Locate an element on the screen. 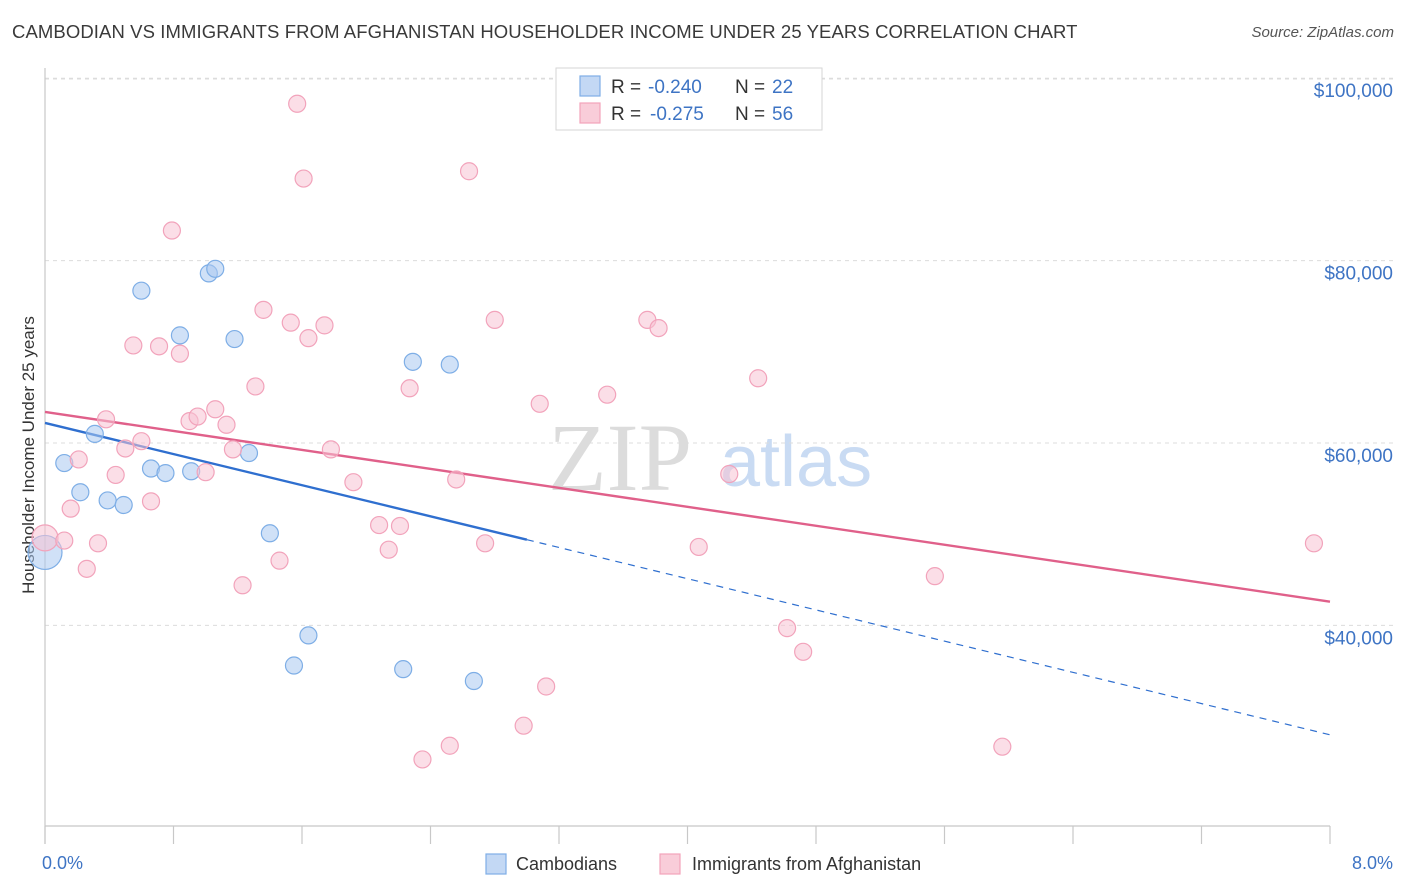 The height and width of the screenshot is (892, 1406). y-tick-label-0: $40,000 is located at coordinates (1358, 638).